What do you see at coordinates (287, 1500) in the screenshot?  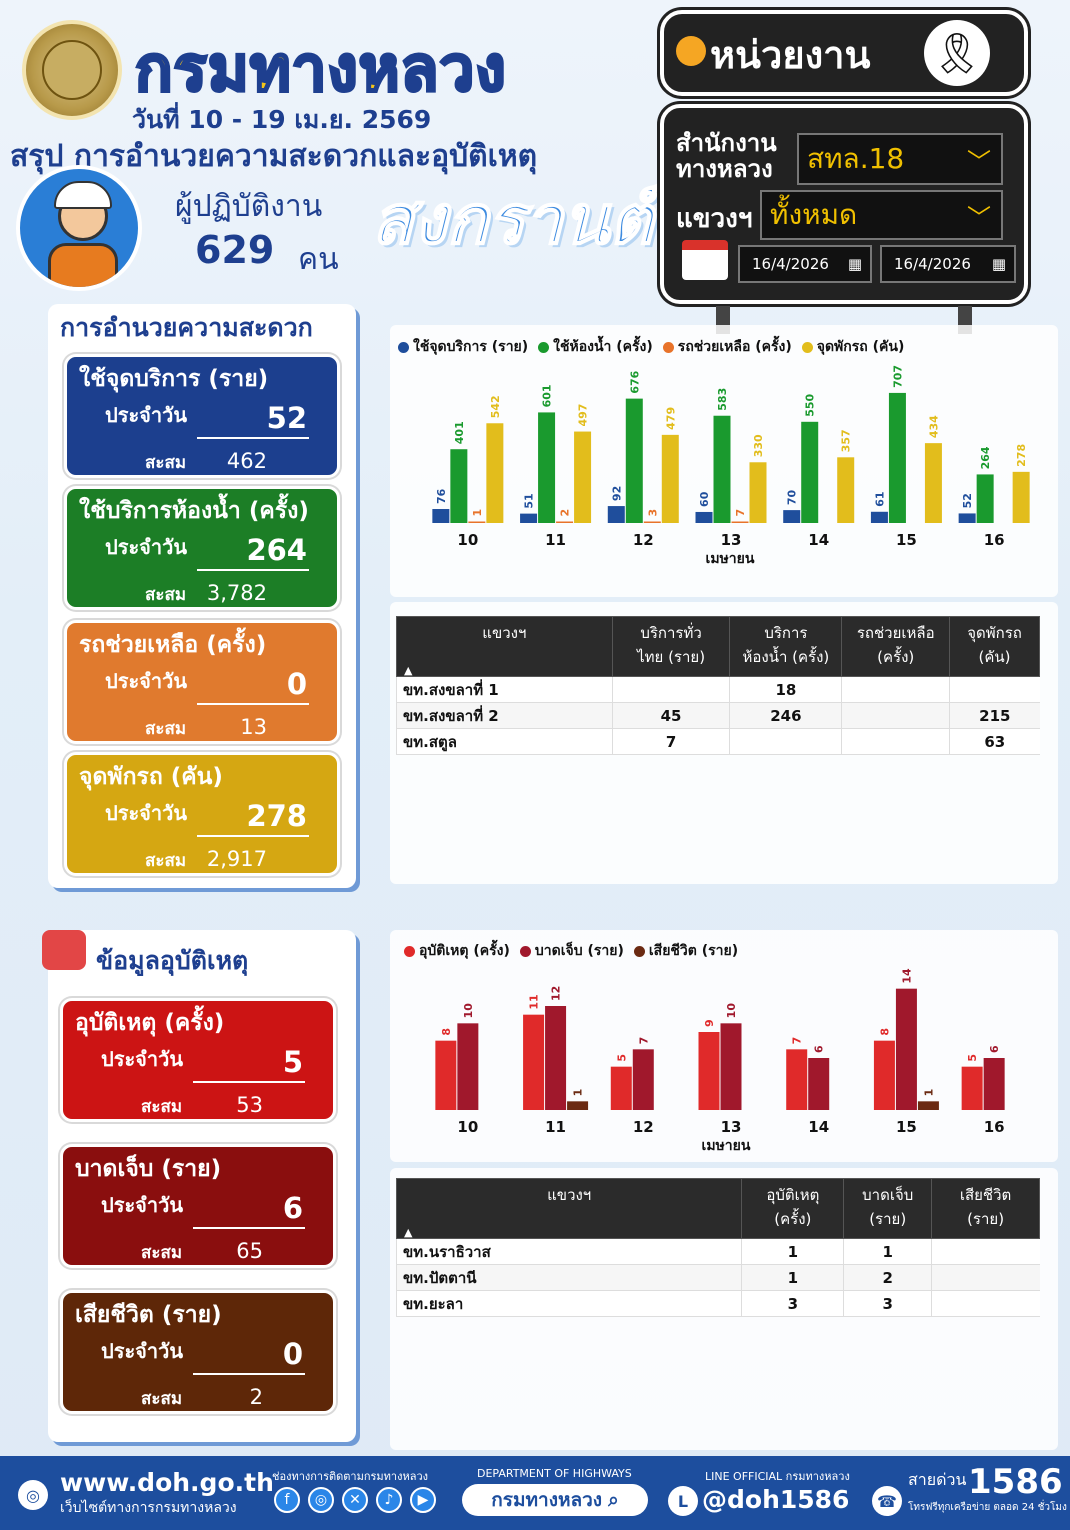 I see `facebook-icon: f` at bounding box center [287, 1500].